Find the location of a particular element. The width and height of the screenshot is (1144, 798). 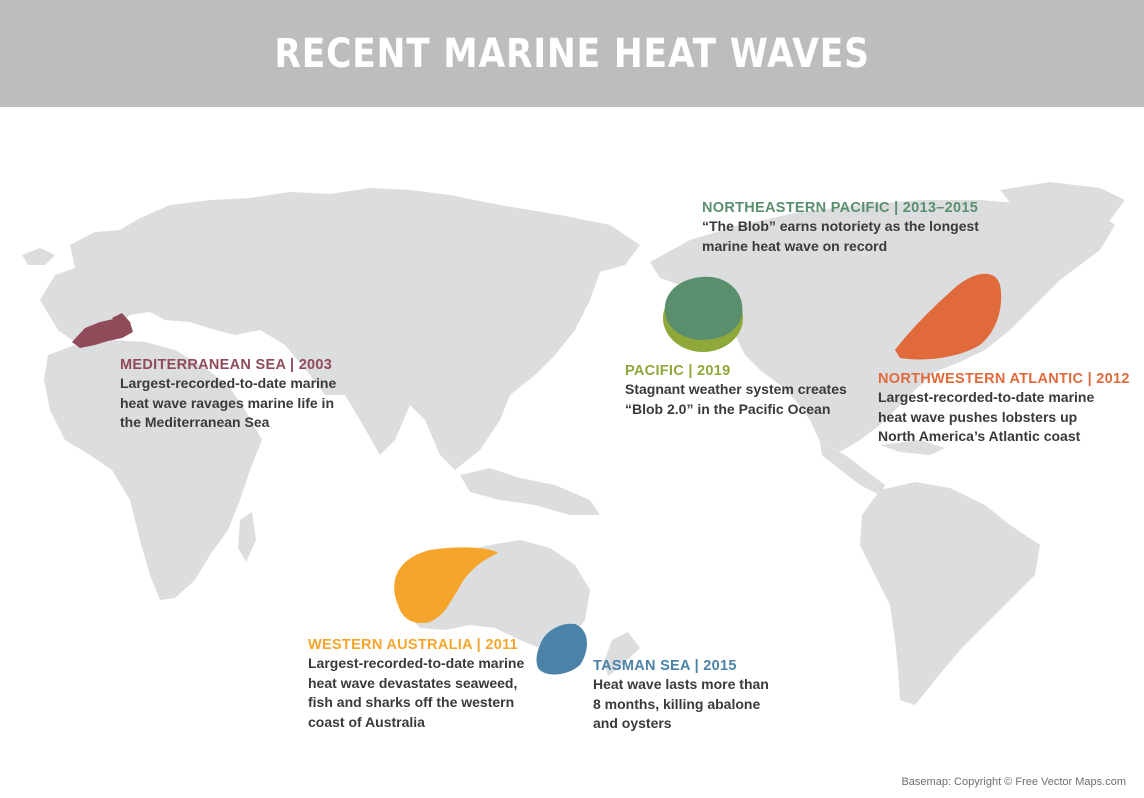

pacific-2019-heading: PACIFIC | 2019 is located at coordinates (678, 371).